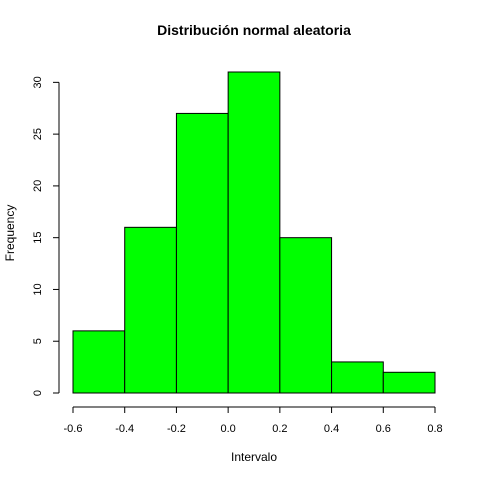  What do you see at coordinates (331, 429) in the screenshot?
I see `x-tick-label: 0.4` at bounding box center [331, 429].